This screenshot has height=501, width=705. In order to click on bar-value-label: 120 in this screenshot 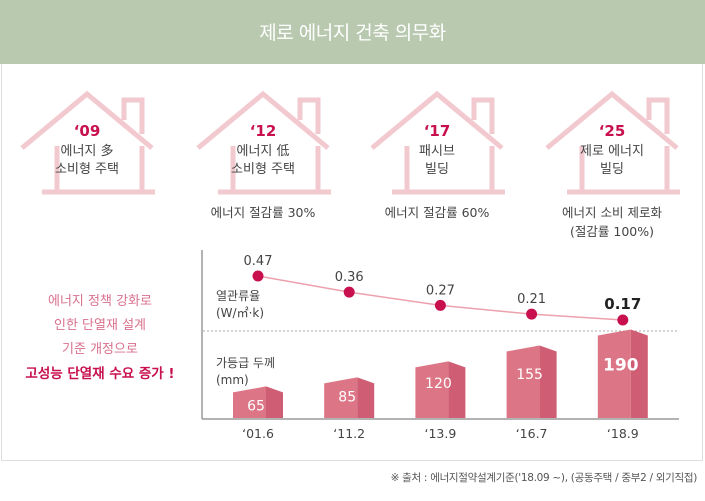, I will do `click(438, 384)`.